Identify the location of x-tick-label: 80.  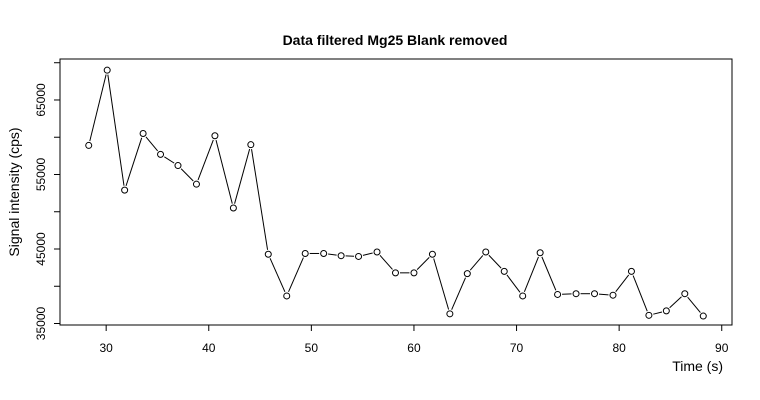
(619, 348).